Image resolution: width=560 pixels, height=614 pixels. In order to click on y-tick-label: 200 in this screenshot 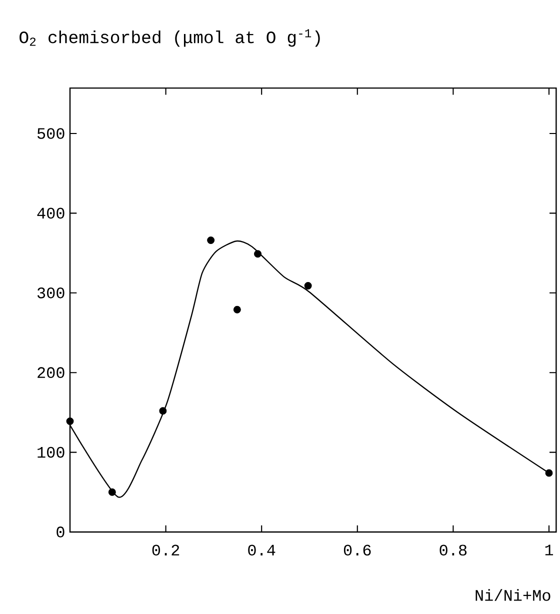, I will do `click(51, 372)`.